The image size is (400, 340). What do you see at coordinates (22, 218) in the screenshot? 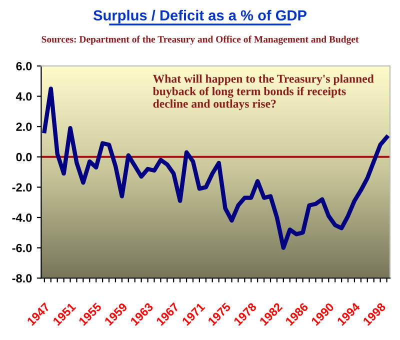
I see `y-tick-label: -4.0` at bounding box center [22, 218].